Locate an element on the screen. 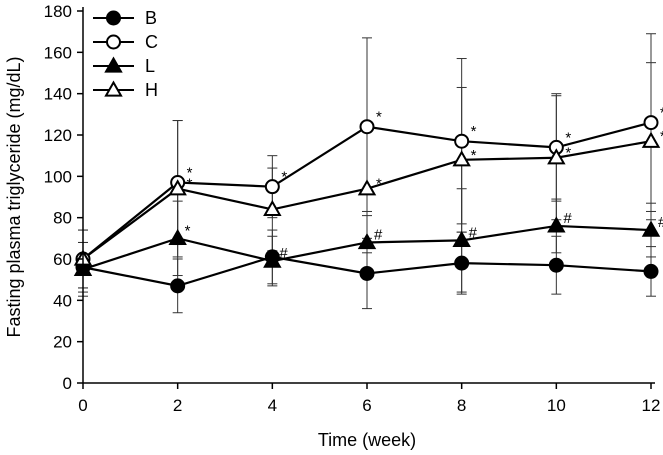  legend-label-c: C is located at coordinates (151, 42).